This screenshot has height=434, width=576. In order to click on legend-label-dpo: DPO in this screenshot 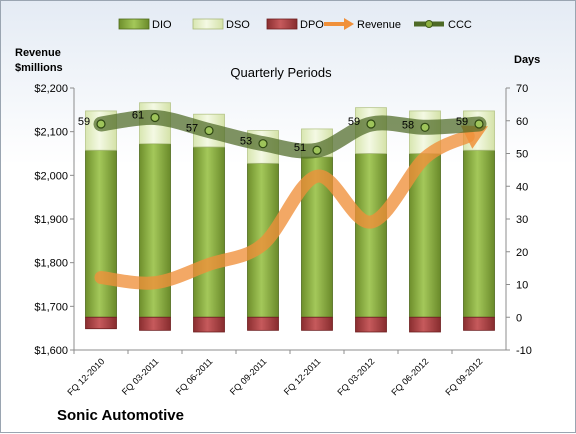, I will do `click(312, 25)`.